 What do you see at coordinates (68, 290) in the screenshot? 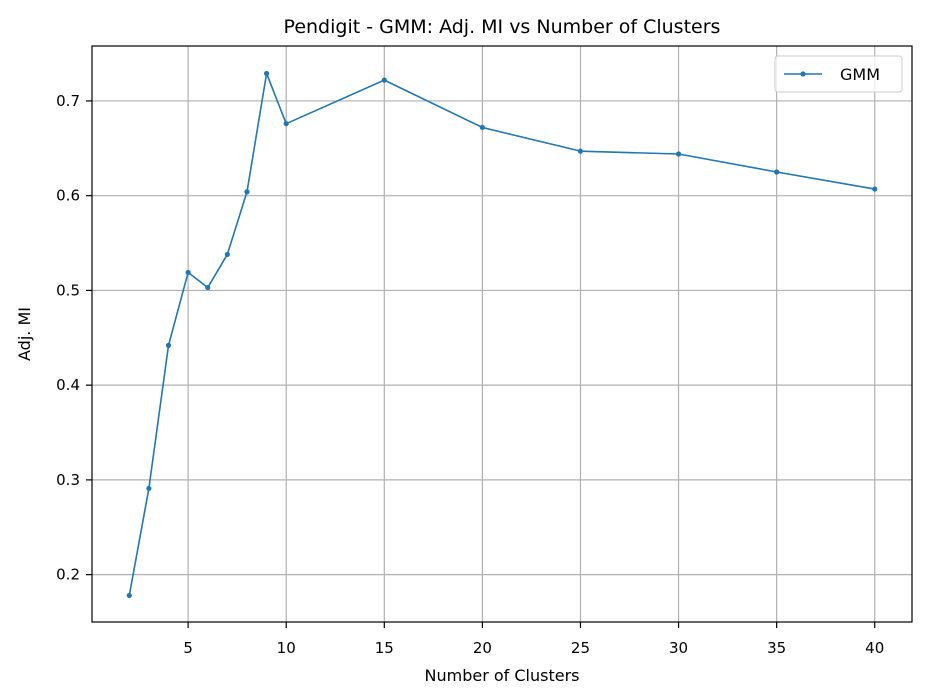
I see `y-tick-label: 0.5` at bounding box center [68, 290].